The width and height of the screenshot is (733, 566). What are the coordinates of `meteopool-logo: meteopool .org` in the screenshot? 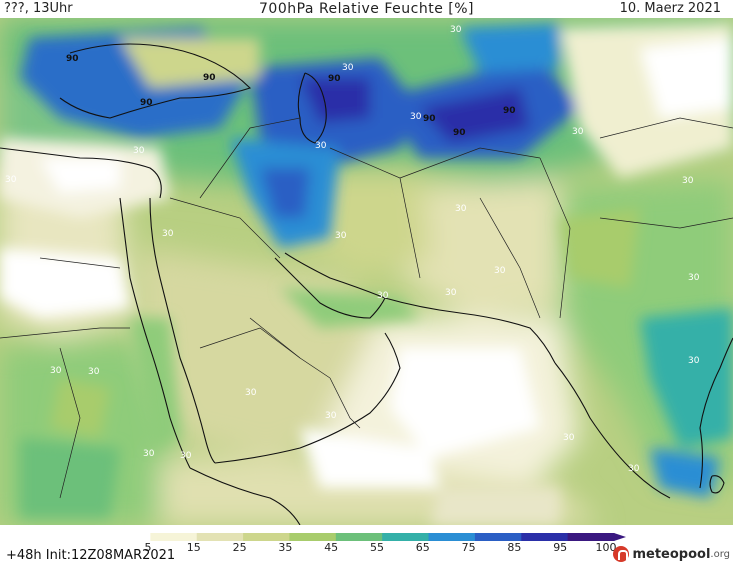 It's located at (671, 554).